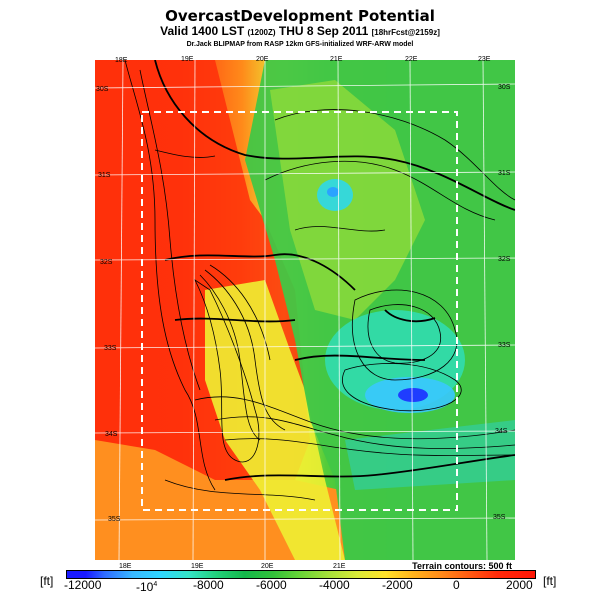 The height and width of the screenshot is (600, 600). Describe the element at coordinates (155, 584) in the screenshot. I see `colorbar-exponent: 4` at that location.